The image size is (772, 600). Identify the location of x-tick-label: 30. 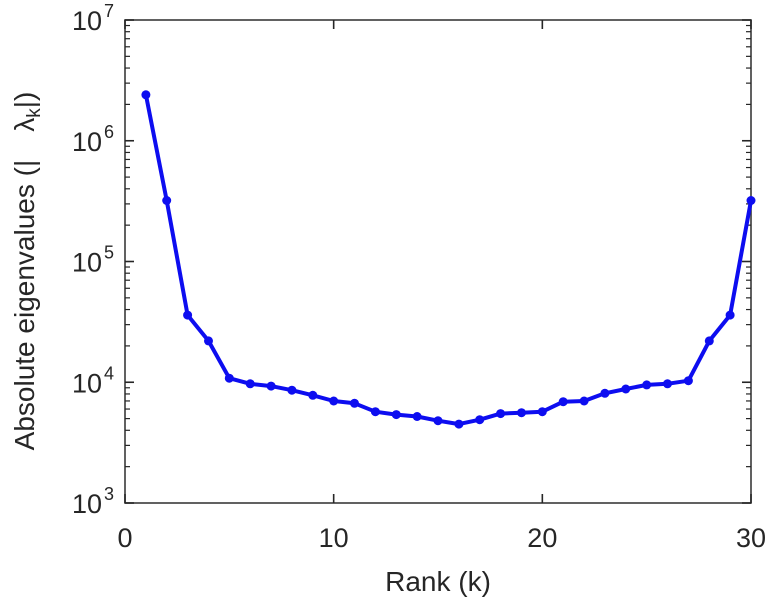
(751, 538).